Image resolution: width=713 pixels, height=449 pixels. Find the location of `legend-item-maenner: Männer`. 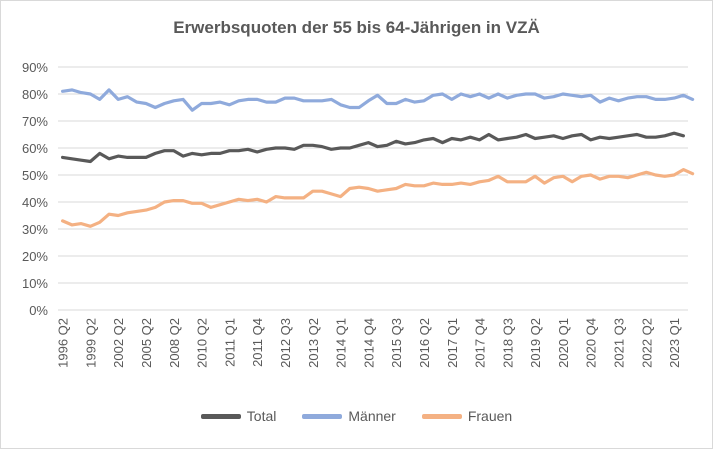

legend-item-maenner: Männer is located at coordinates (349, 416).